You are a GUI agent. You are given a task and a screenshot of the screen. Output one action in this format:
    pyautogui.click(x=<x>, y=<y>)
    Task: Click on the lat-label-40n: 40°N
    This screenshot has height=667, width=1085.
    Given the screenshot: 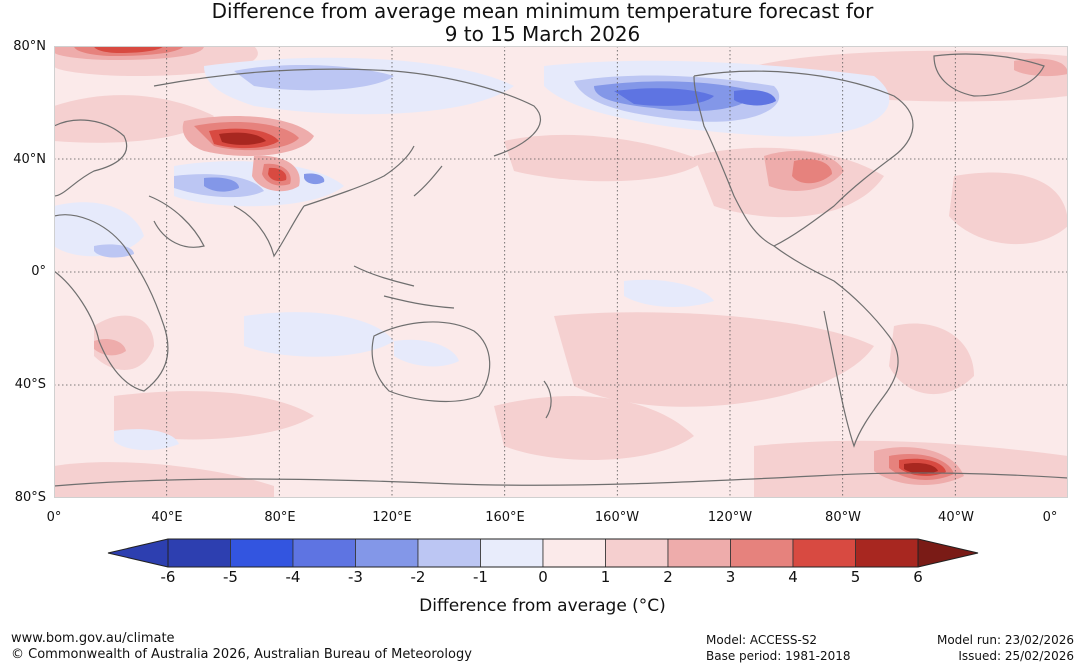 What is the action you would take?
    pyautogui.click(x=29, y=159)
    